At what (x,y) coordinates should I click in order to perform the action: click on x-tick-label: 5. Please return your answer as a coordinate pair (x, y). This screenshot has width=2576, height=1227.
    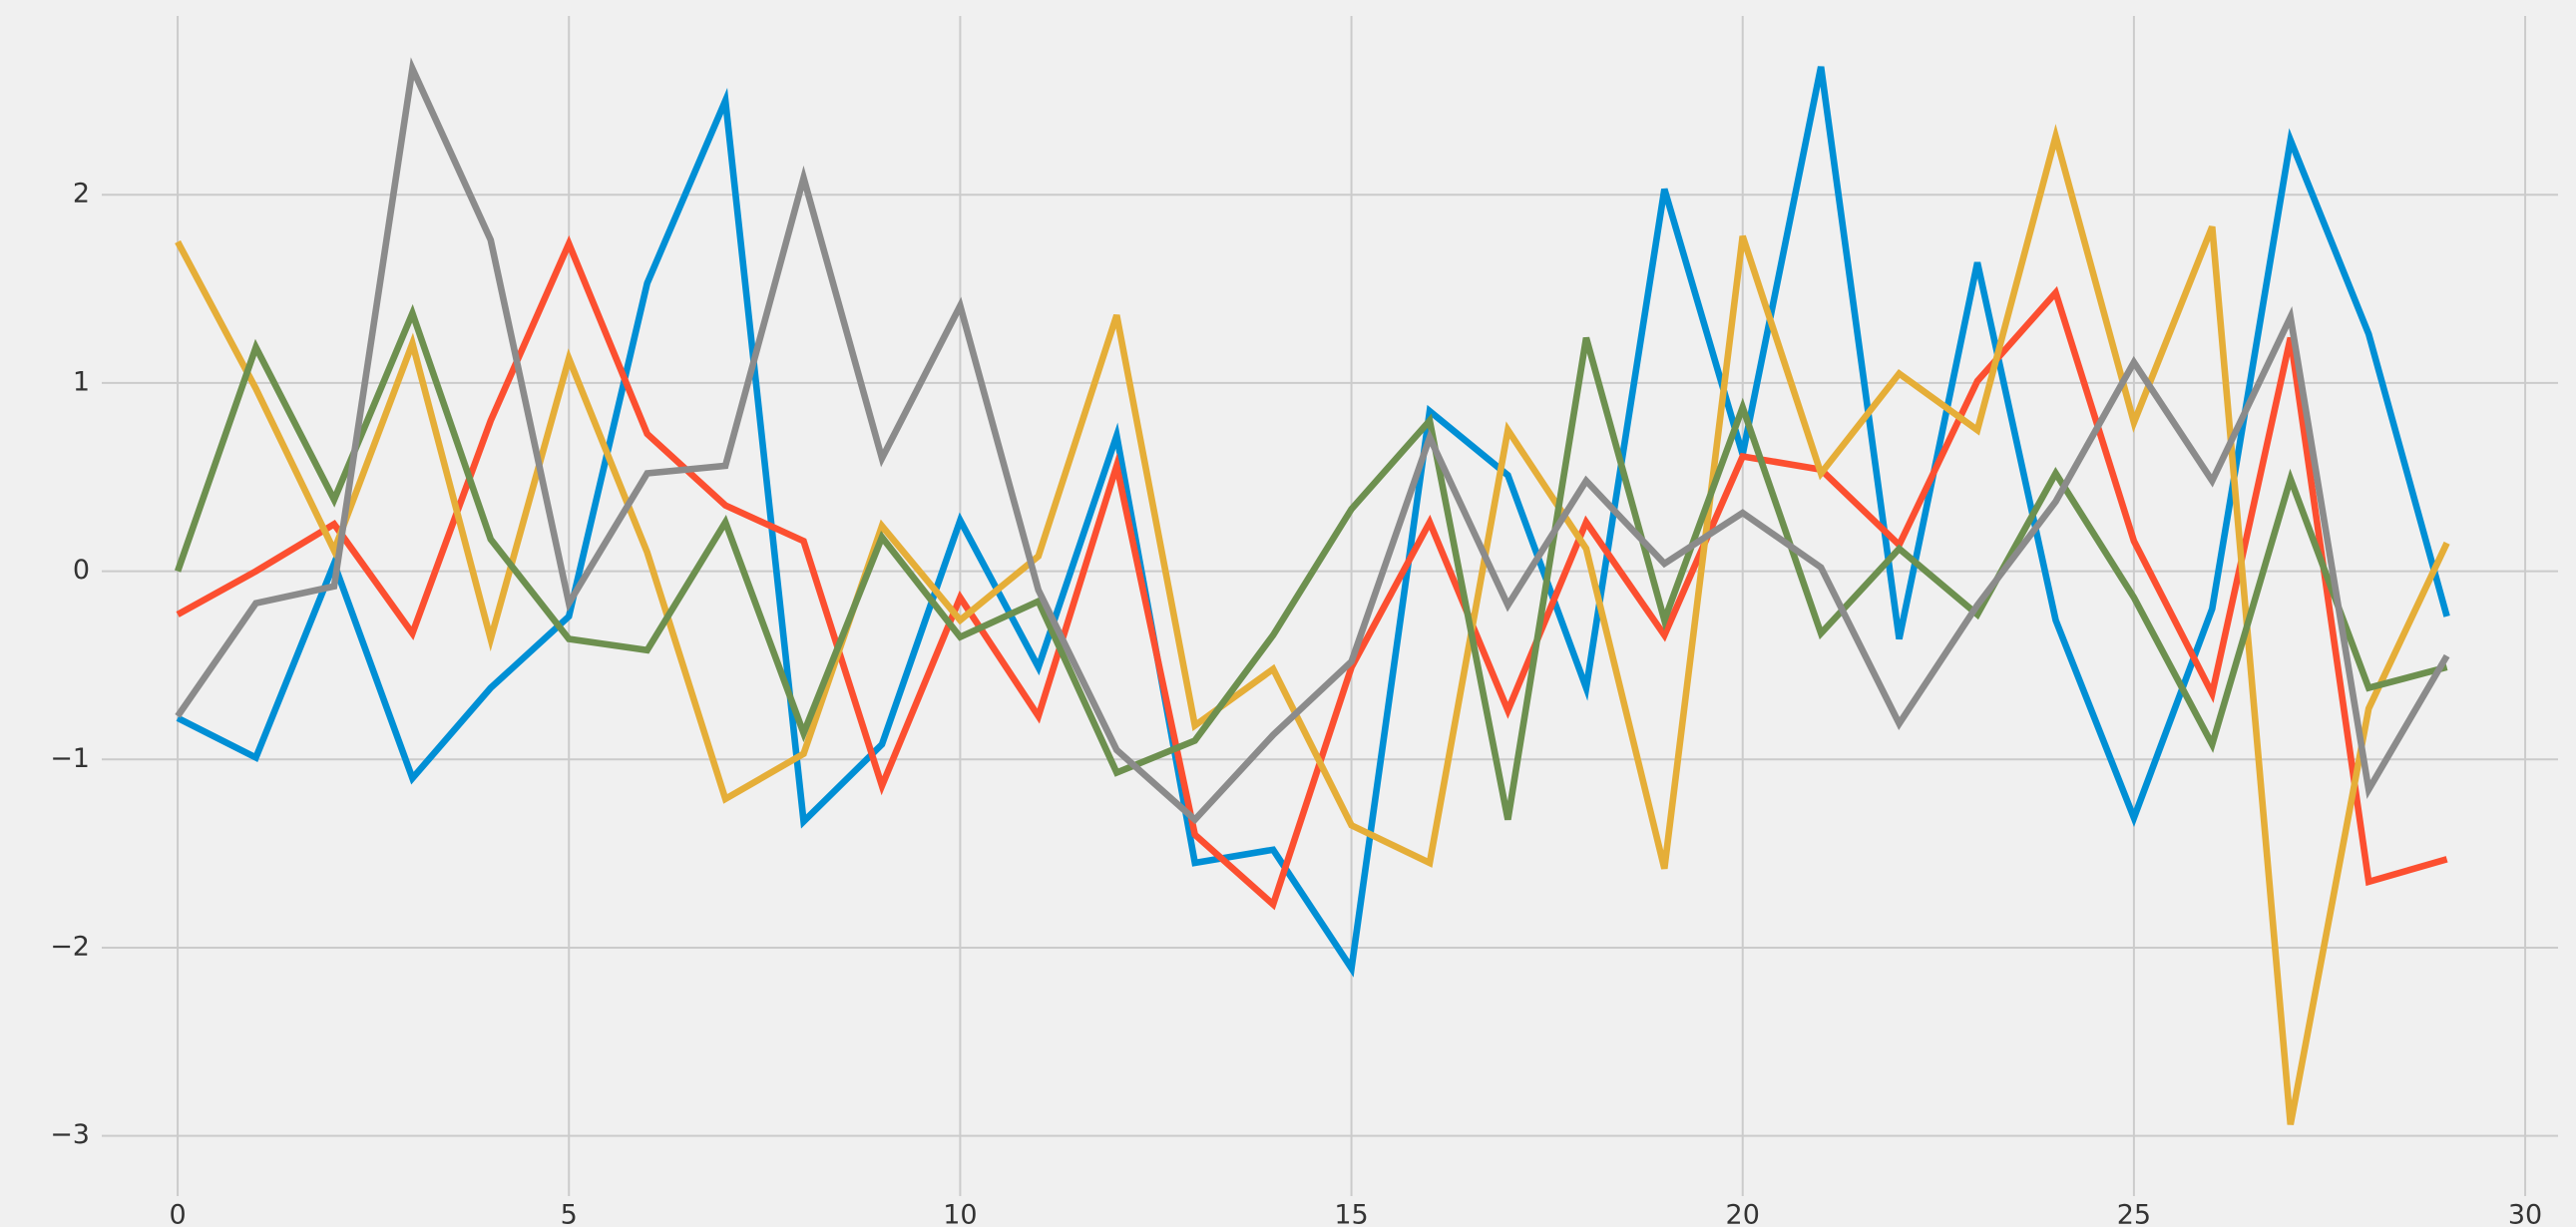
    Looking at the image, I should click on (569, 1213).